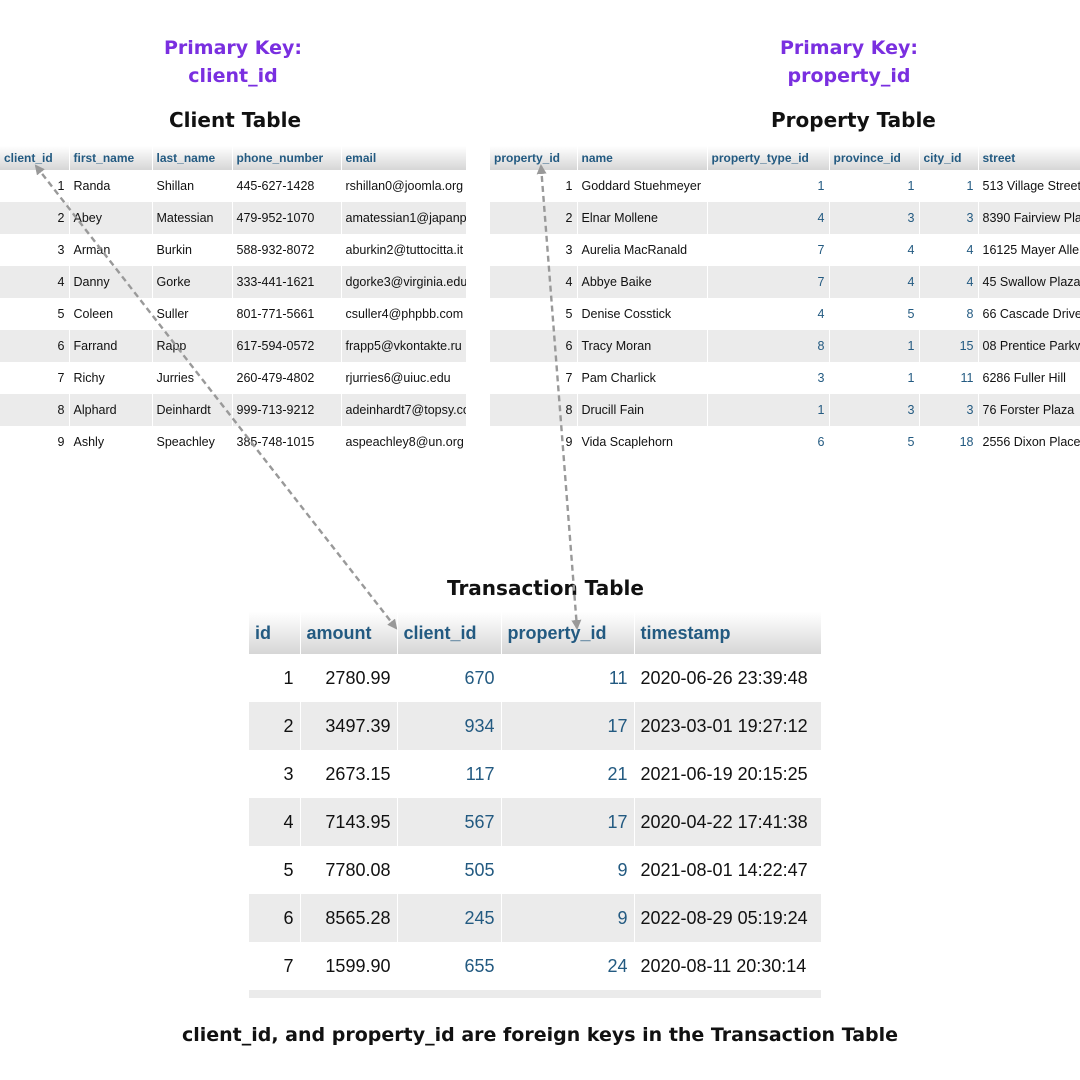 The width and height of the screenshot is (1080, 1080). I want to click on client-table-cell-client-id: 2, so click(35, 218).